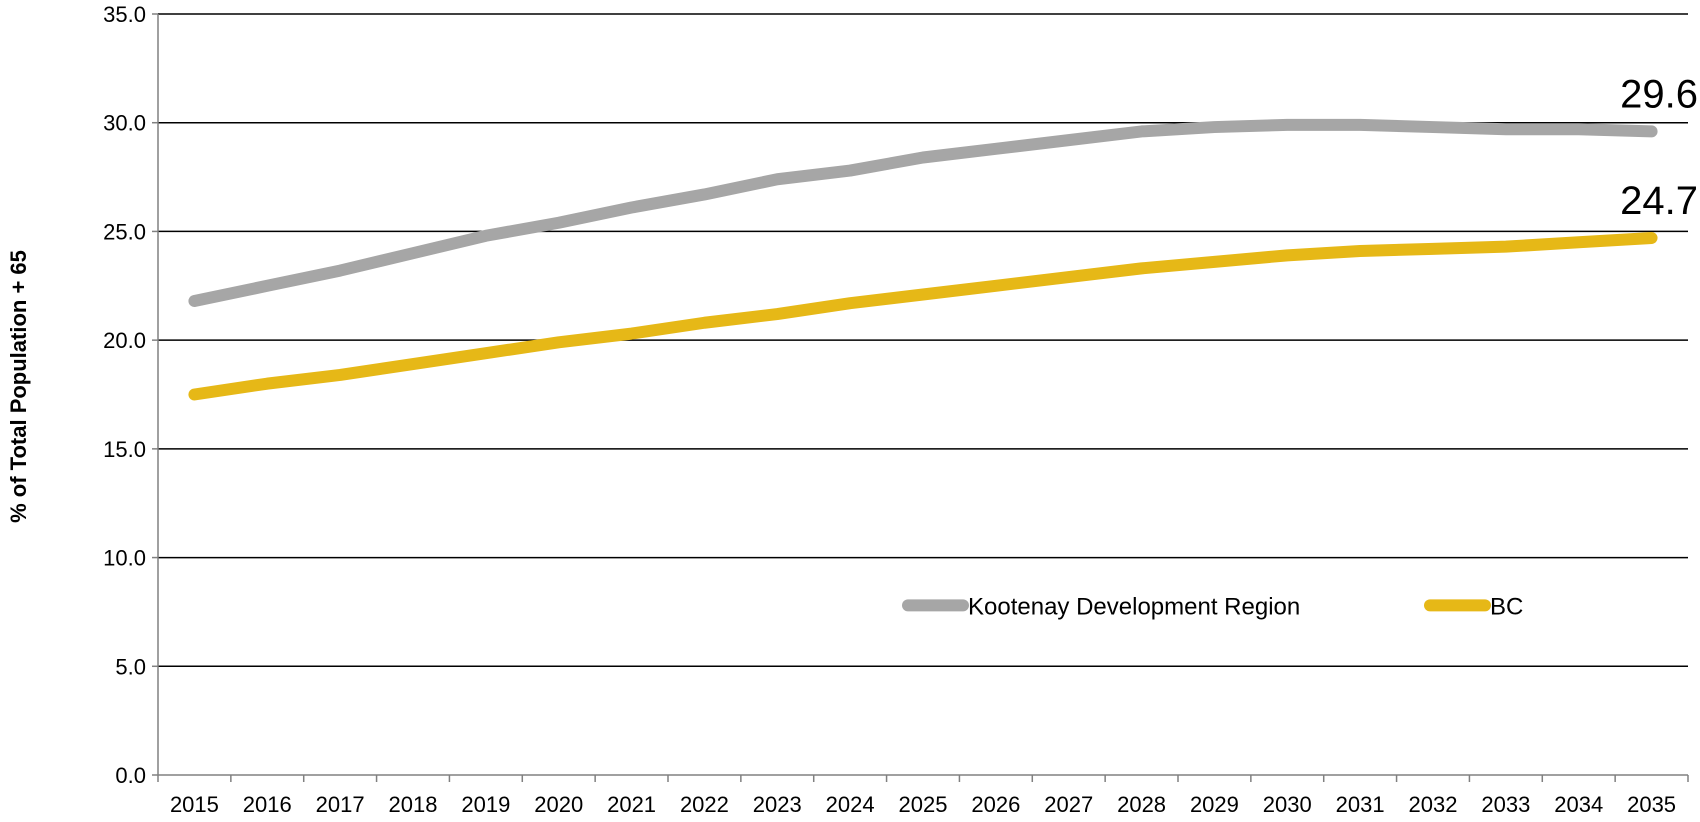  I want to click on legend-label: Kootenay Development Region, so click(1134, 606).